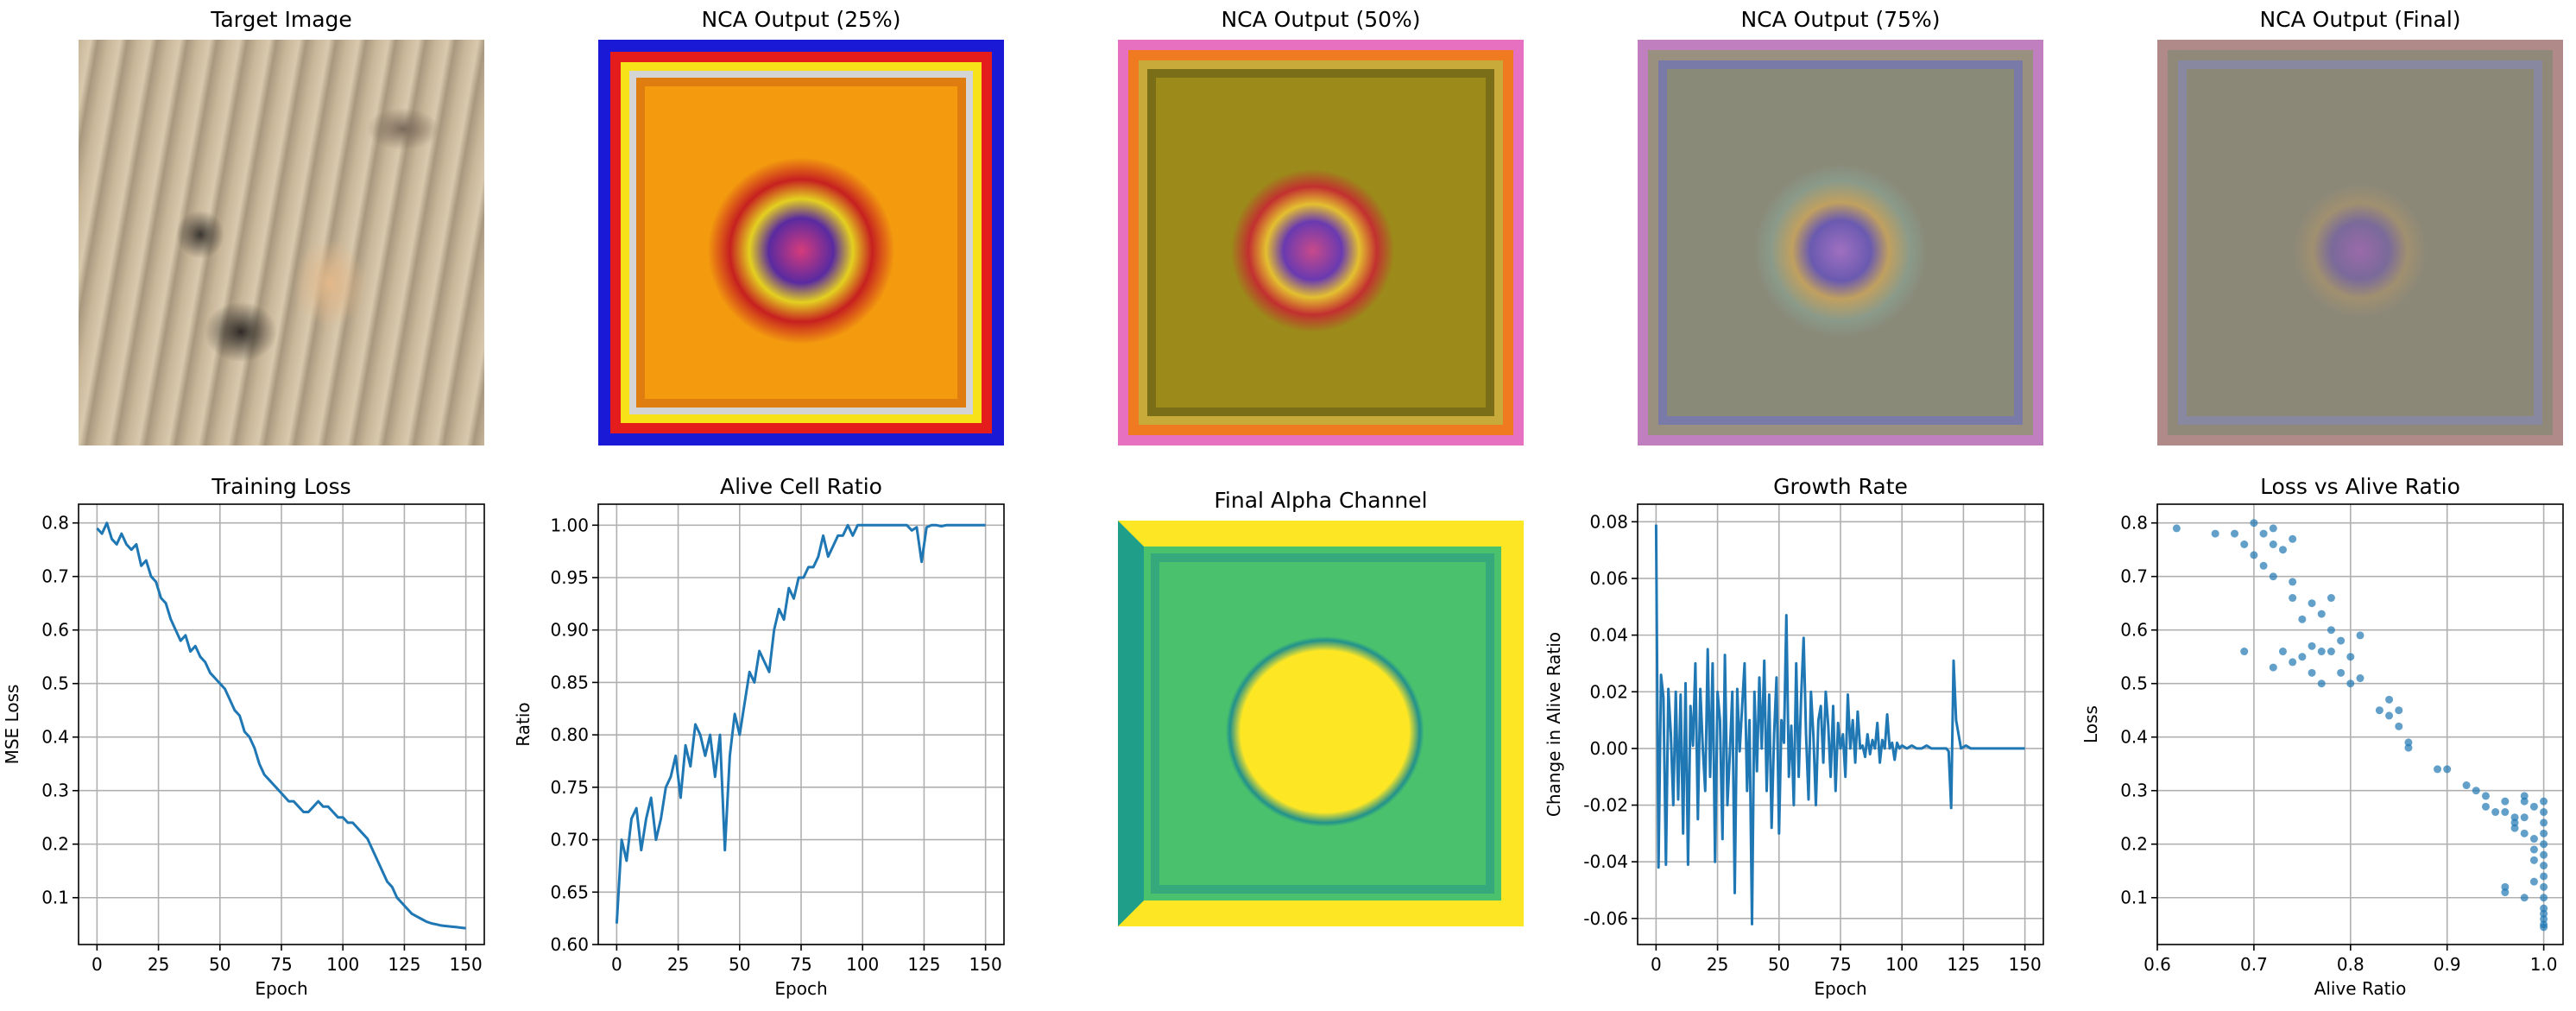  What do you see at coordinates (569, 840) in the screenshot?
I see `y-tick-label: 0.70` at bounding box center [569, 840].